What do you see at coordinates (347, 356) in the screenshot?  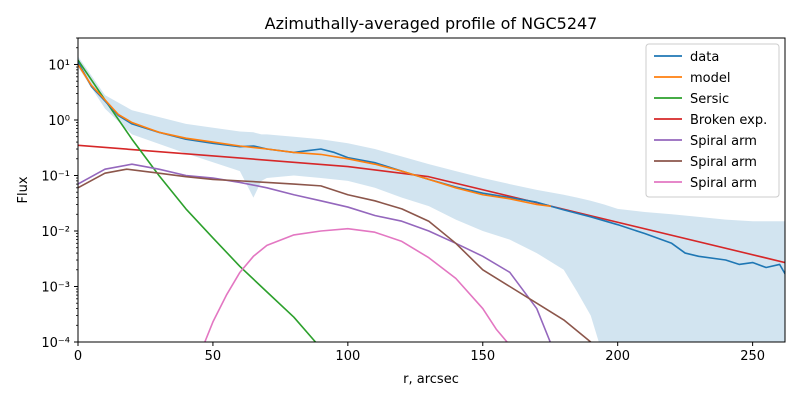 I see `x-tick-label: 100` at bounding box center [347, 356].